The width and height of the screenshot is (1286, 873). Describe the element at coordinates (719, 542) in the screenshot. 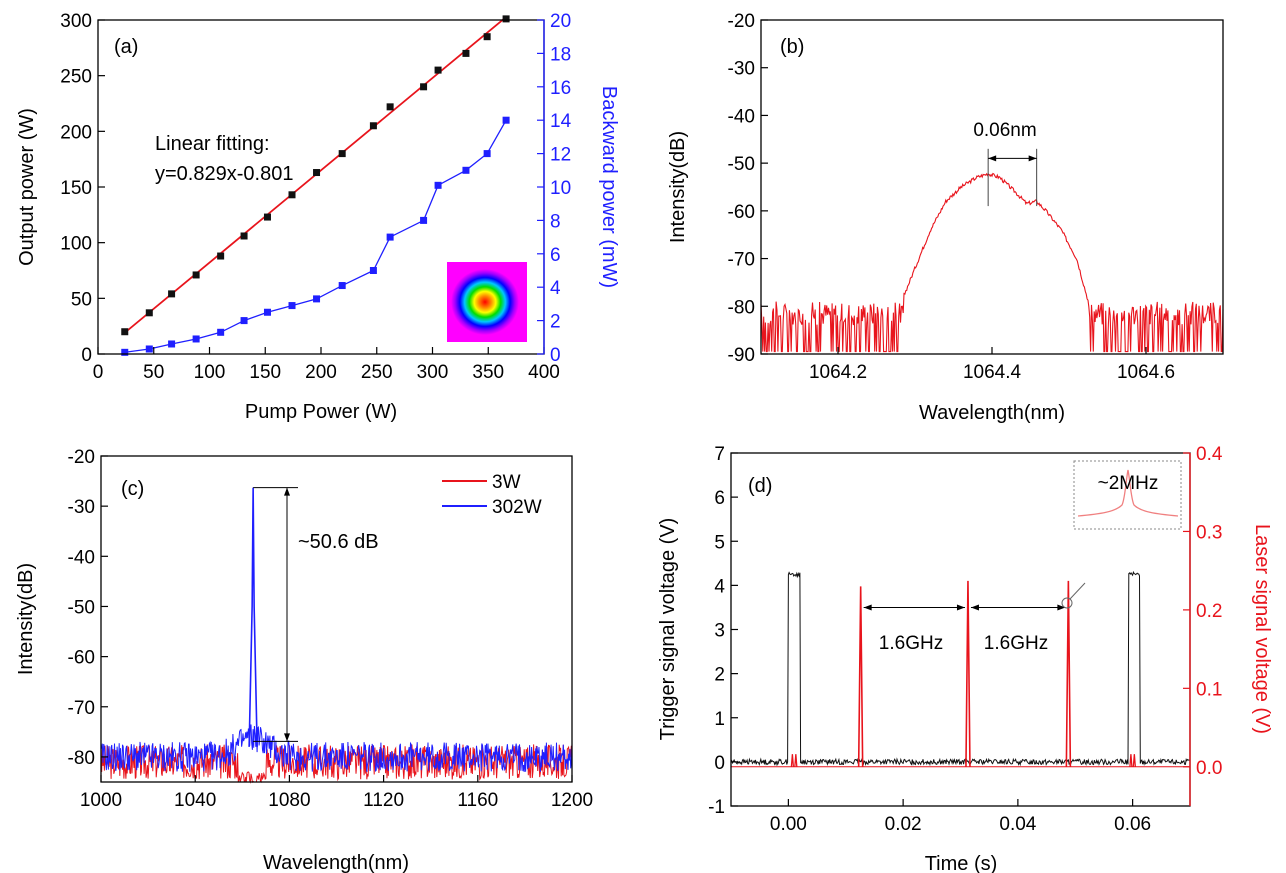

I see `panel-d-ytick-label: 5` at that location.